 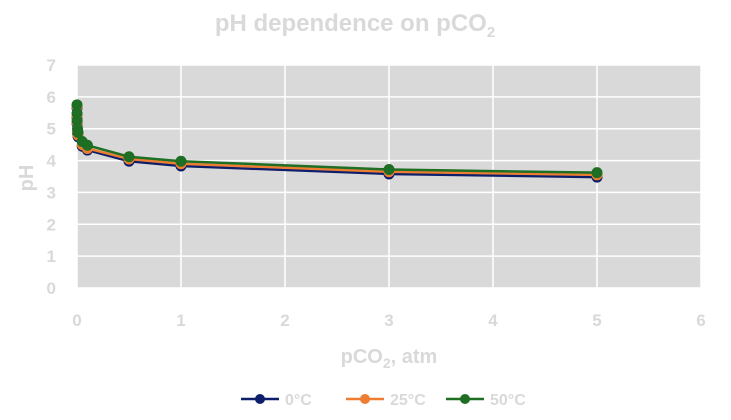 What do you see at coordinates (493, 320) in the screenshot?
I see `x-tick-label: 4` at bounding box center [493, 320].